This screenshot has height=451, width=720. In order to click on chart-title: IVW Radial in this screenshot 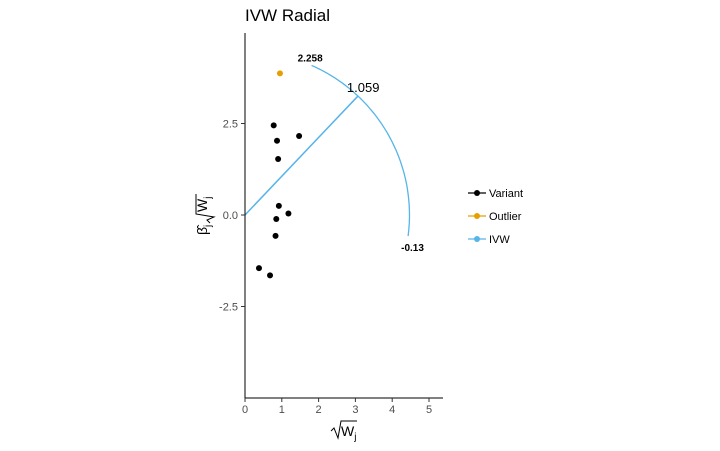, I will do `click(287, 15)`.